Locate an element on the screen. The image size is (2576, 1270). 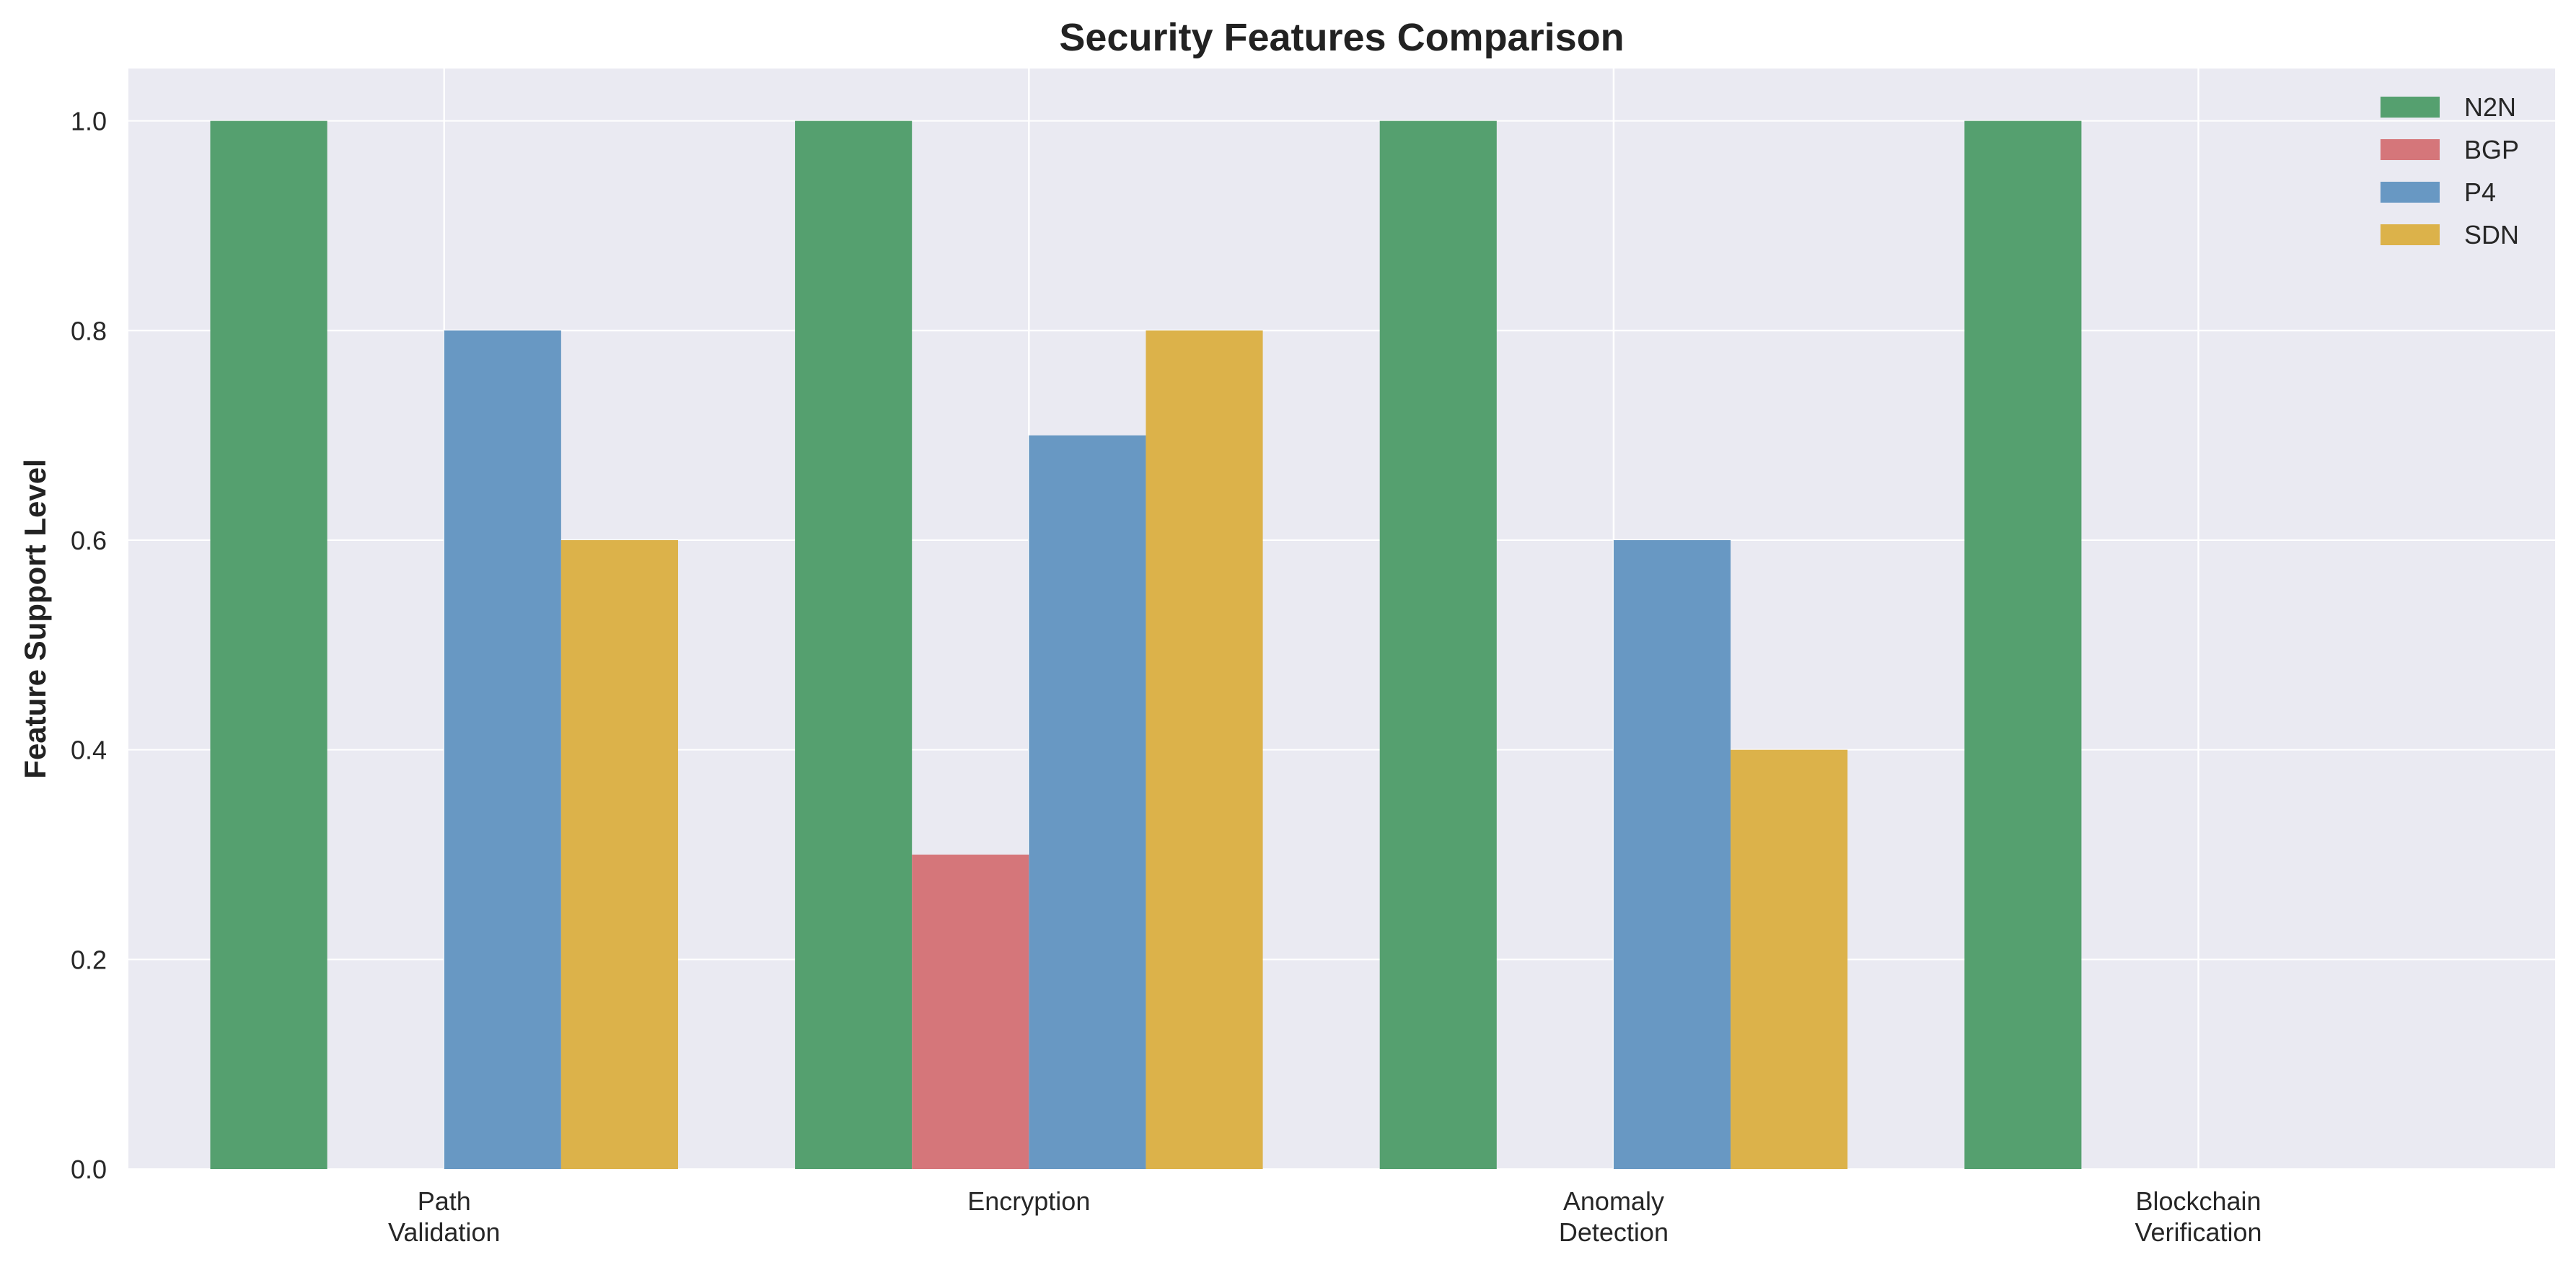
legend-swatch-p4 is located at coordinates (2410, 192).